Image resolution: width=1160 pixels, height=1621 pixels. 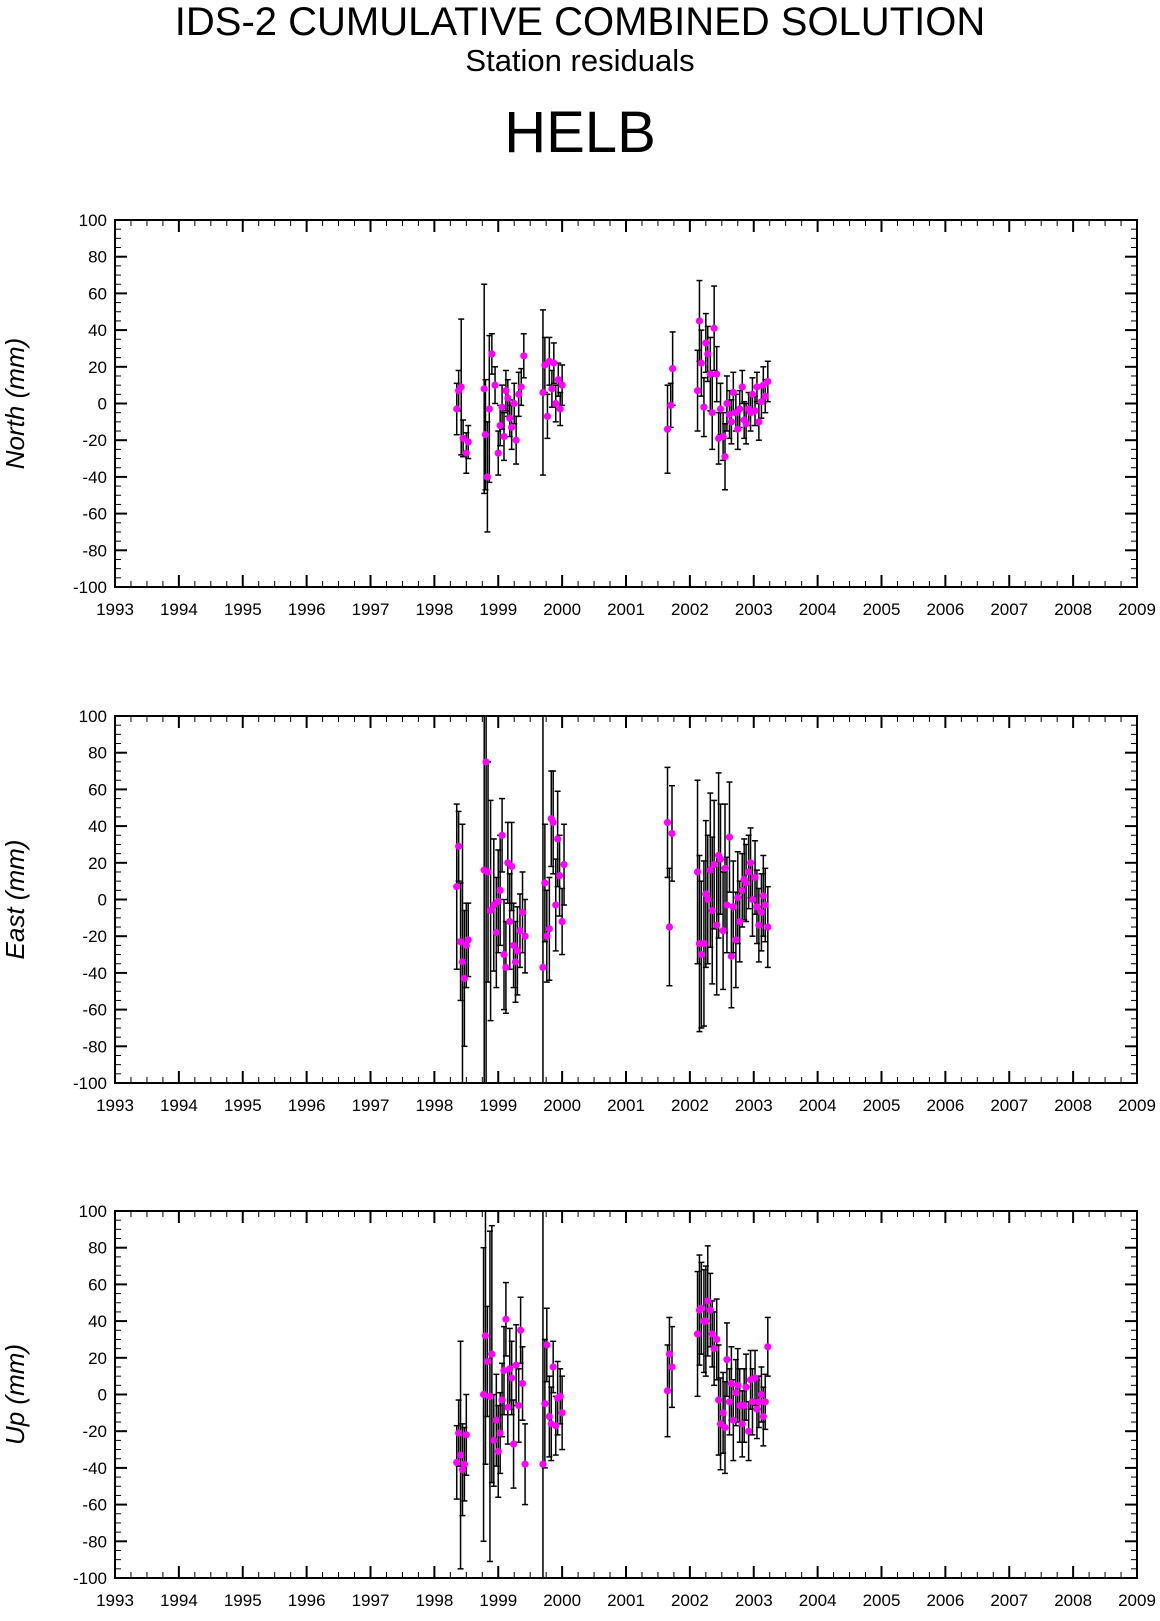 I want to click on east-x-tick-label: 2001, so click(x=626, y=1105).